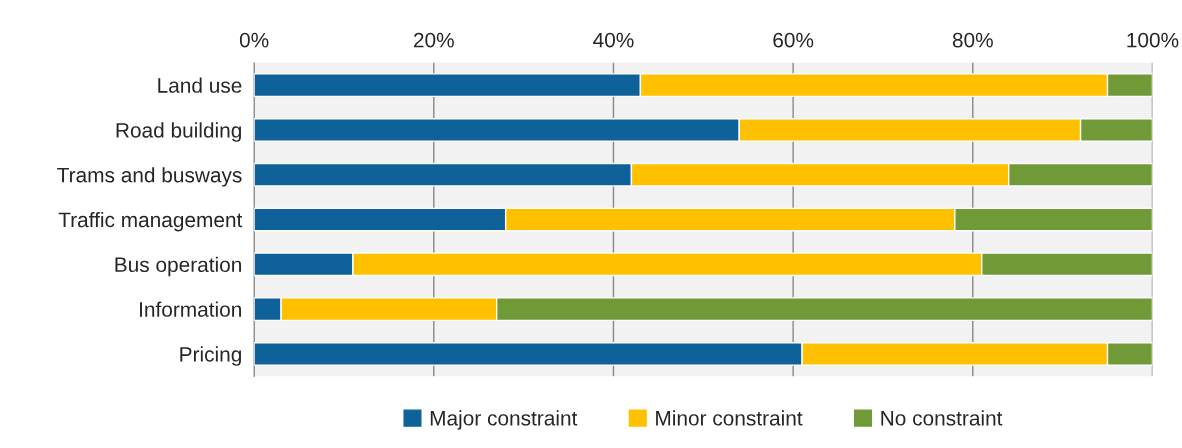 This screenshot has width=1182, height=448. What do you see at coordinates (1153, 40) in the screenshot?
I see `x-tick-label: 100%` at bounding box center [1153, 40].